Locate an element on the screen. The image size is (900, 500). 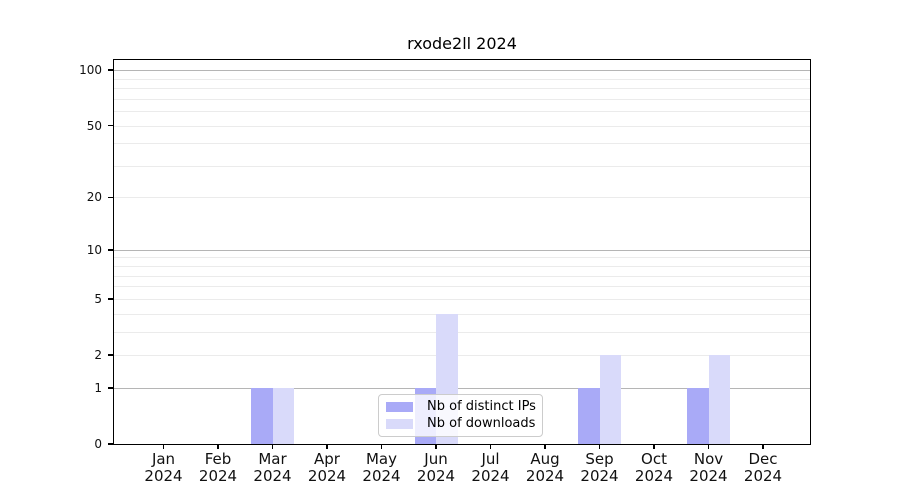
x-tick-label: Sep 2024 is located at coordinates (600, 468).